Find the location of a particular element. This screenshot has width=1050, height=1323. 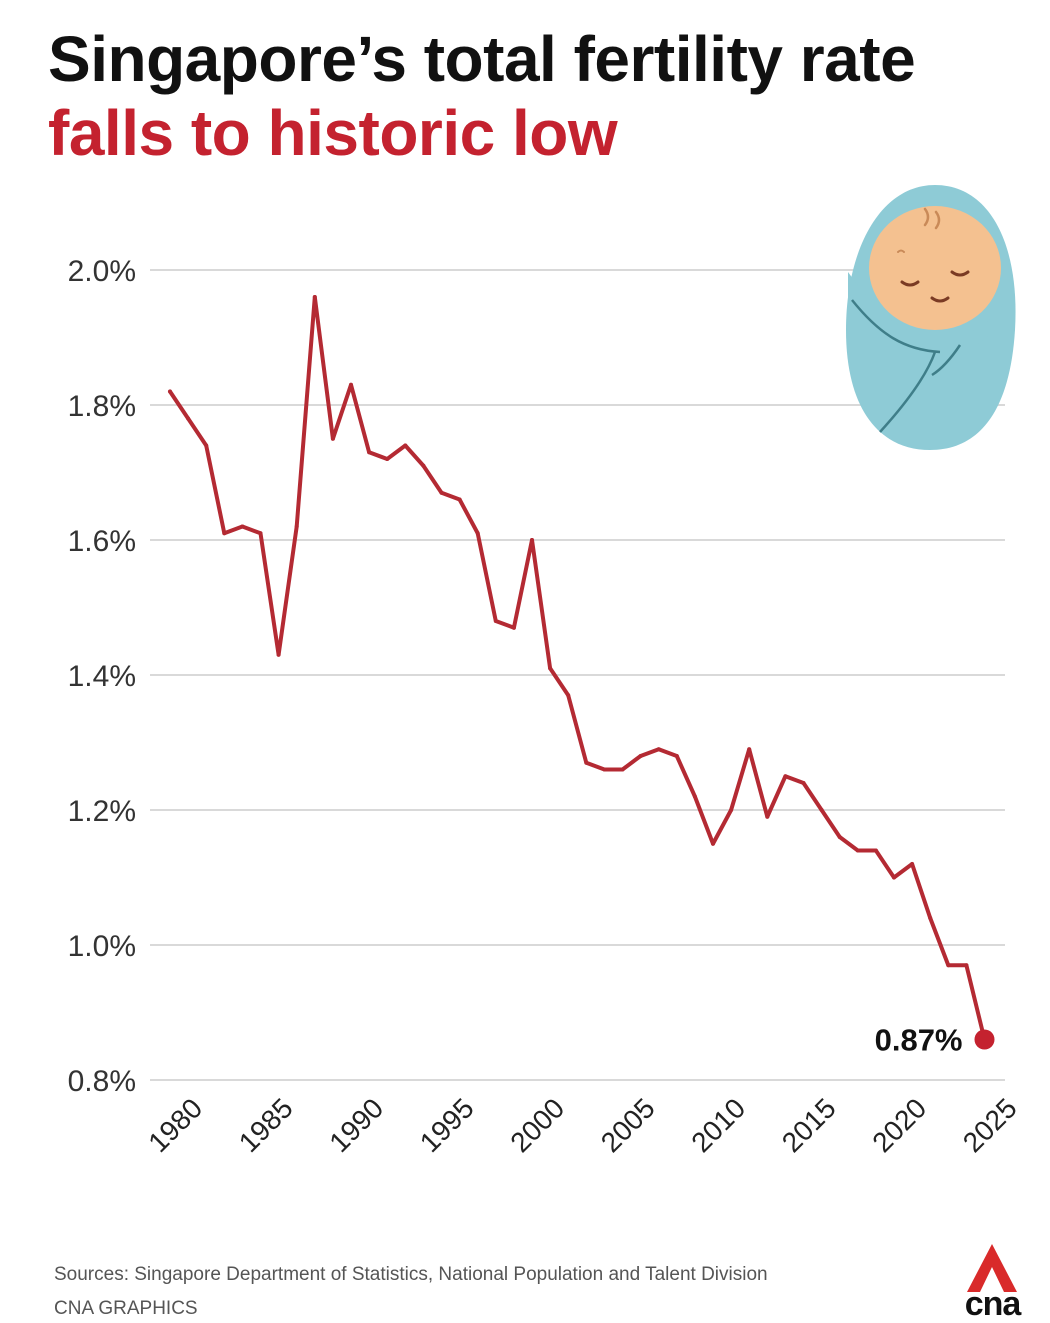

final-value-label: 0.87% is located at coordinates (919, 1040).